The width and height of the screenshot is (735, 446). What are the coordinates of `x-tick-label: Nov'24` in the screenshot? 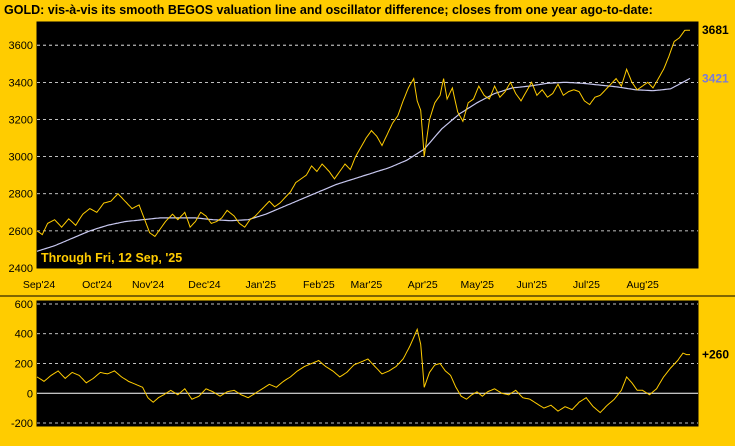 It's located at (148, 285).